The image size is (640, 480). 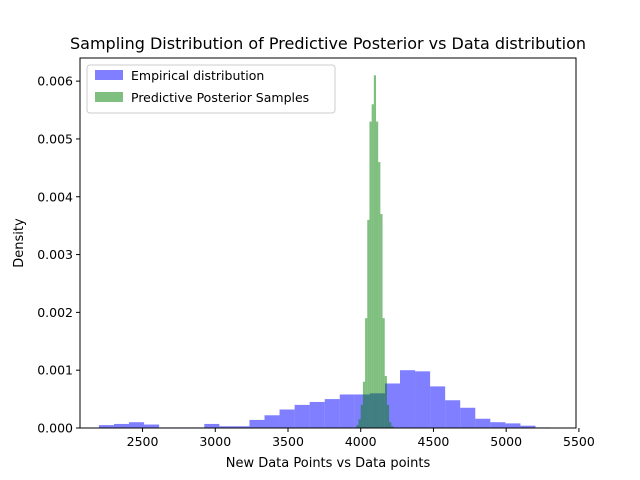 I want to click on x-tick-label: 3500, so click(x=288, y=441).